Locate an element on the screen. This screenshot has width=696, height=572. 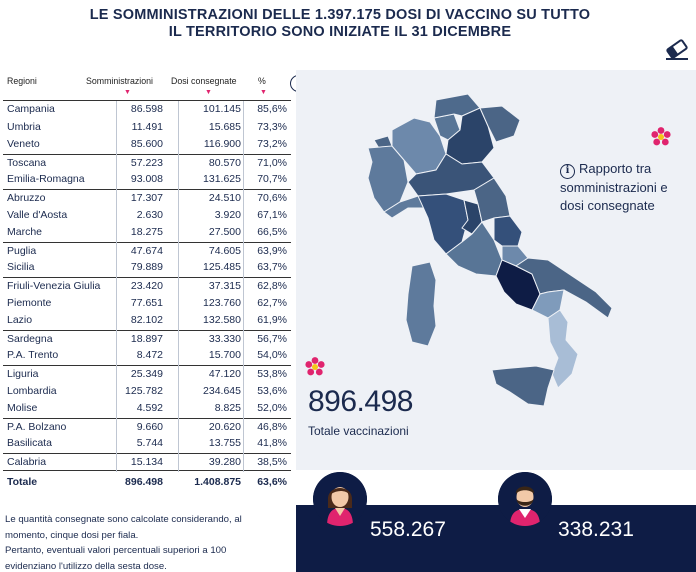
table-total-row: Totale 896.498 1.408.875 63,6% is located at coordinates (147, 481).